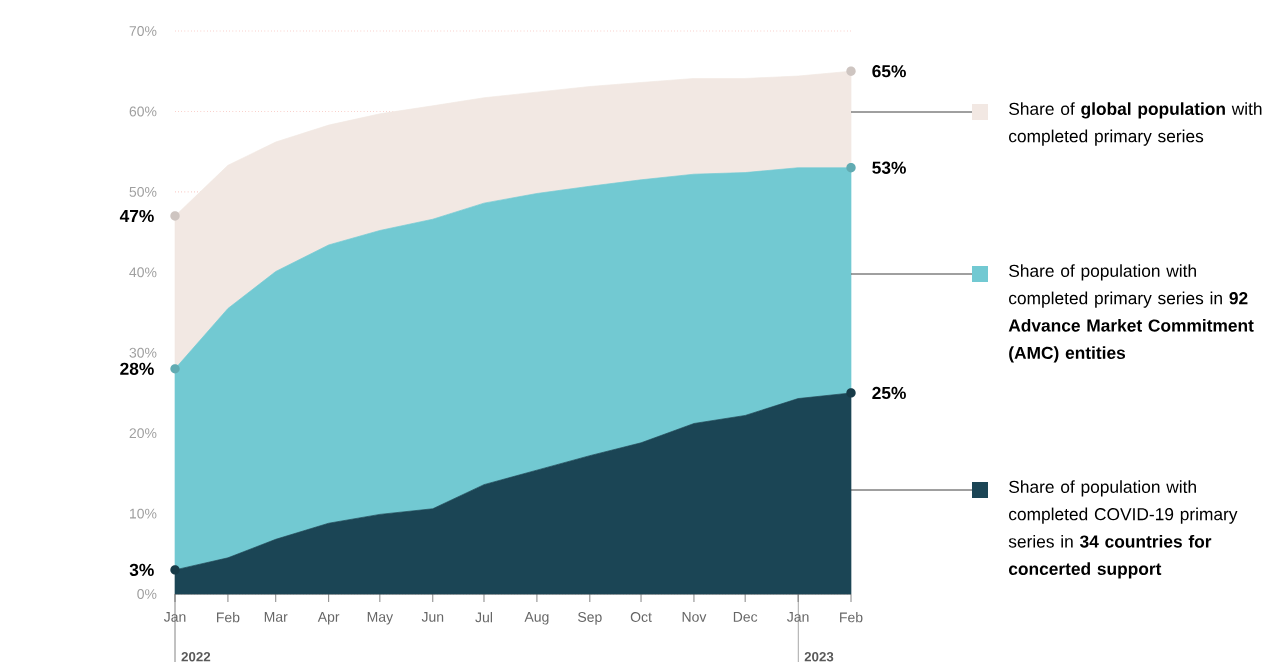 The image size is (1277, 662). Describe the element at coordinates (889, 167) in the screenshot. I see `data-label: 53%` at that location.